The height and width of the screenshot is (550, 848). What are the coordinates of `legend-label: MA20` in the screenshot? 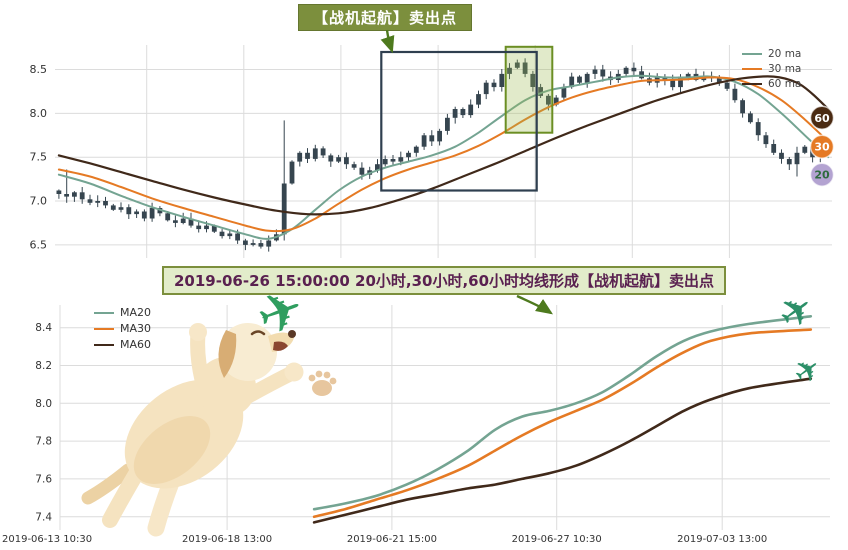 It's located at (136, 312).